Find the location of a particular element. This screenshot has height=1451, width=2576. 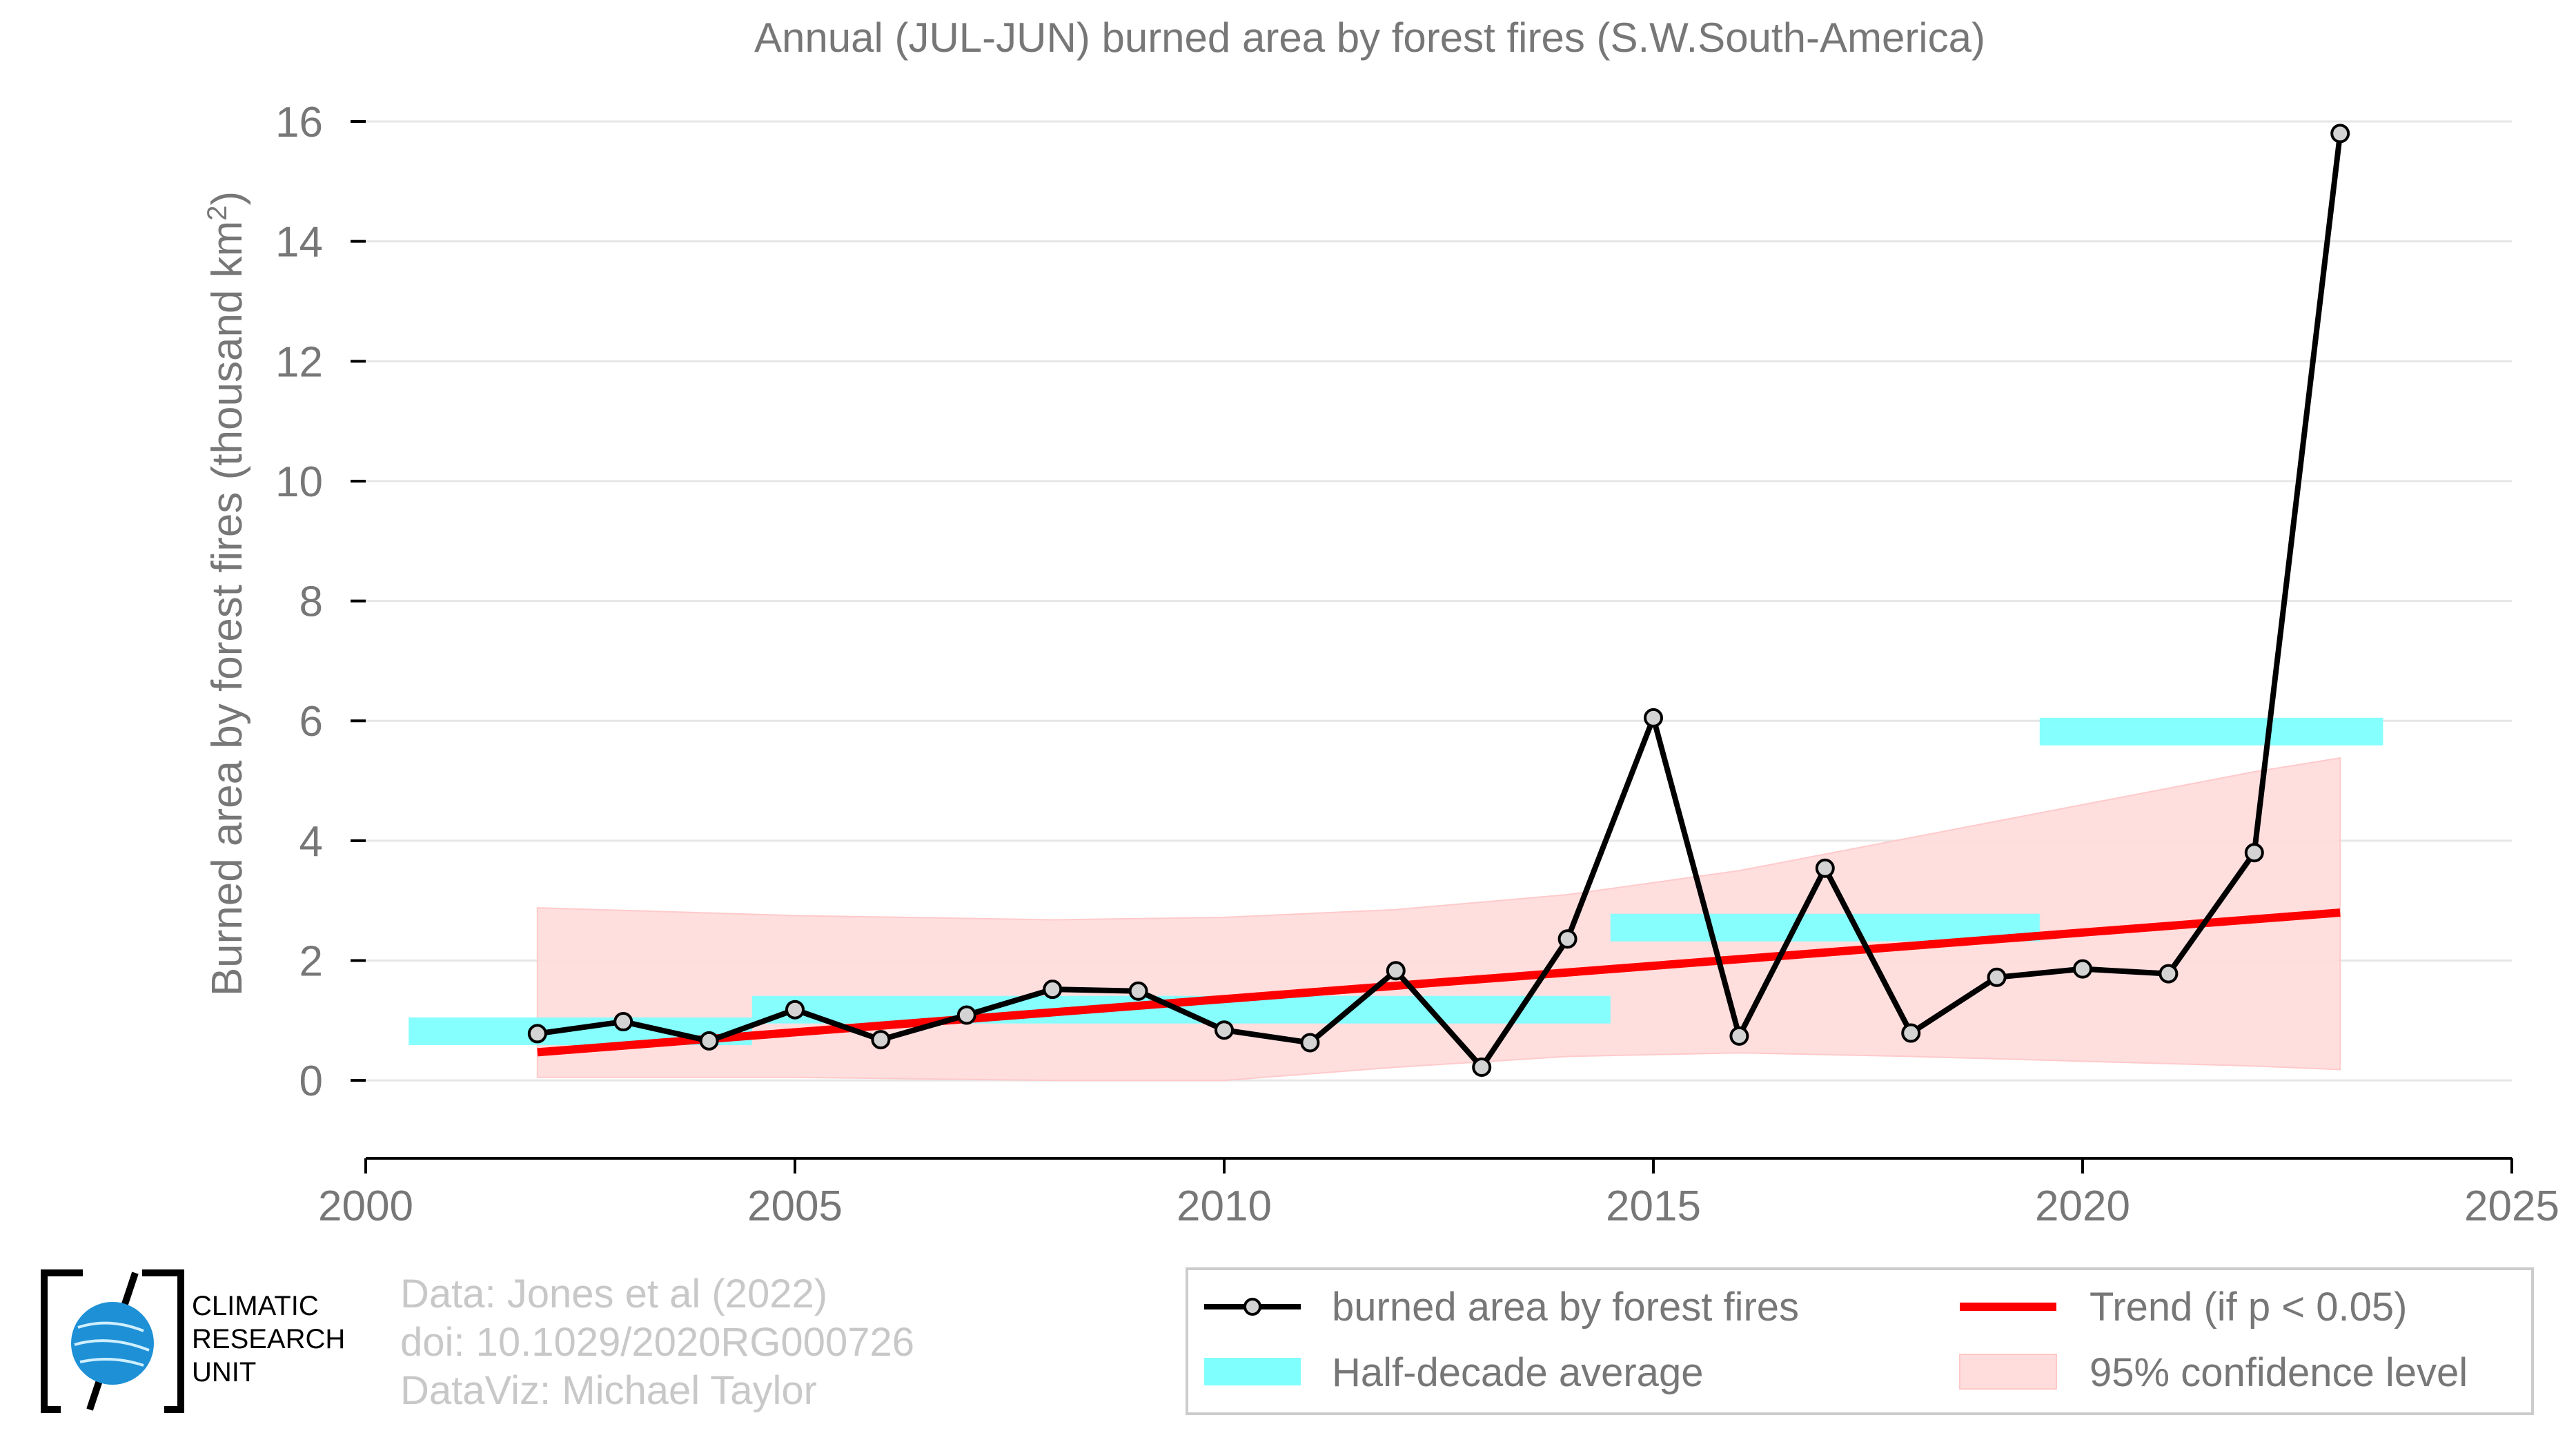

data-point-2002 is located at coordinates (537, 1034).